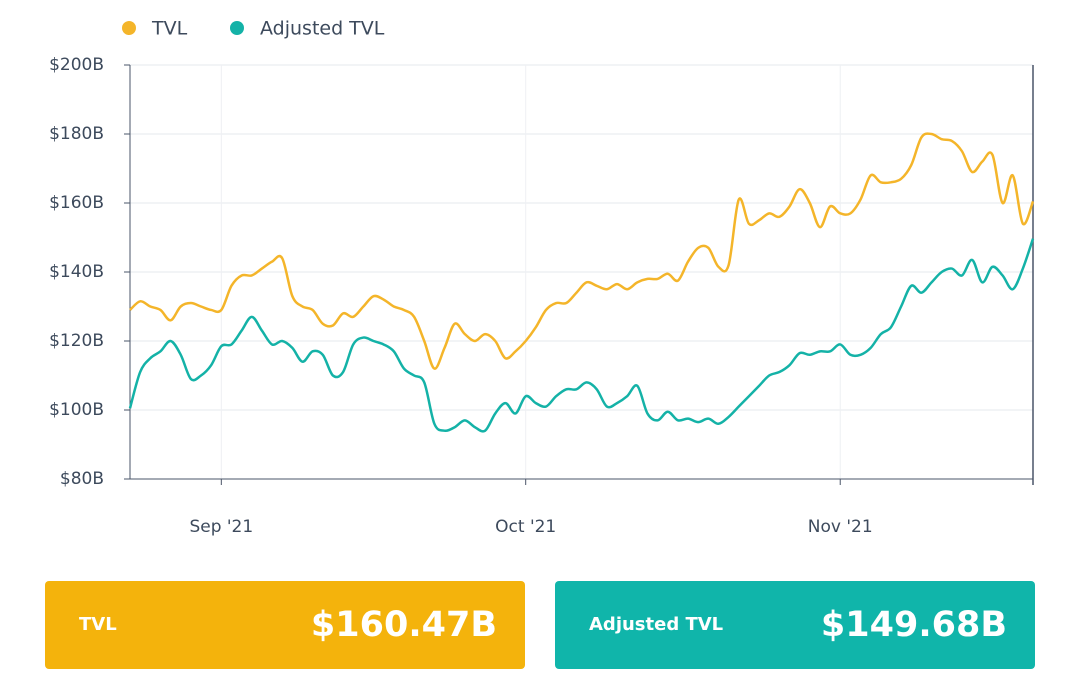  Describe the element at coordinates (656, 624) in the screenshot. I see `card-name: Adjusted TVL` at that location.